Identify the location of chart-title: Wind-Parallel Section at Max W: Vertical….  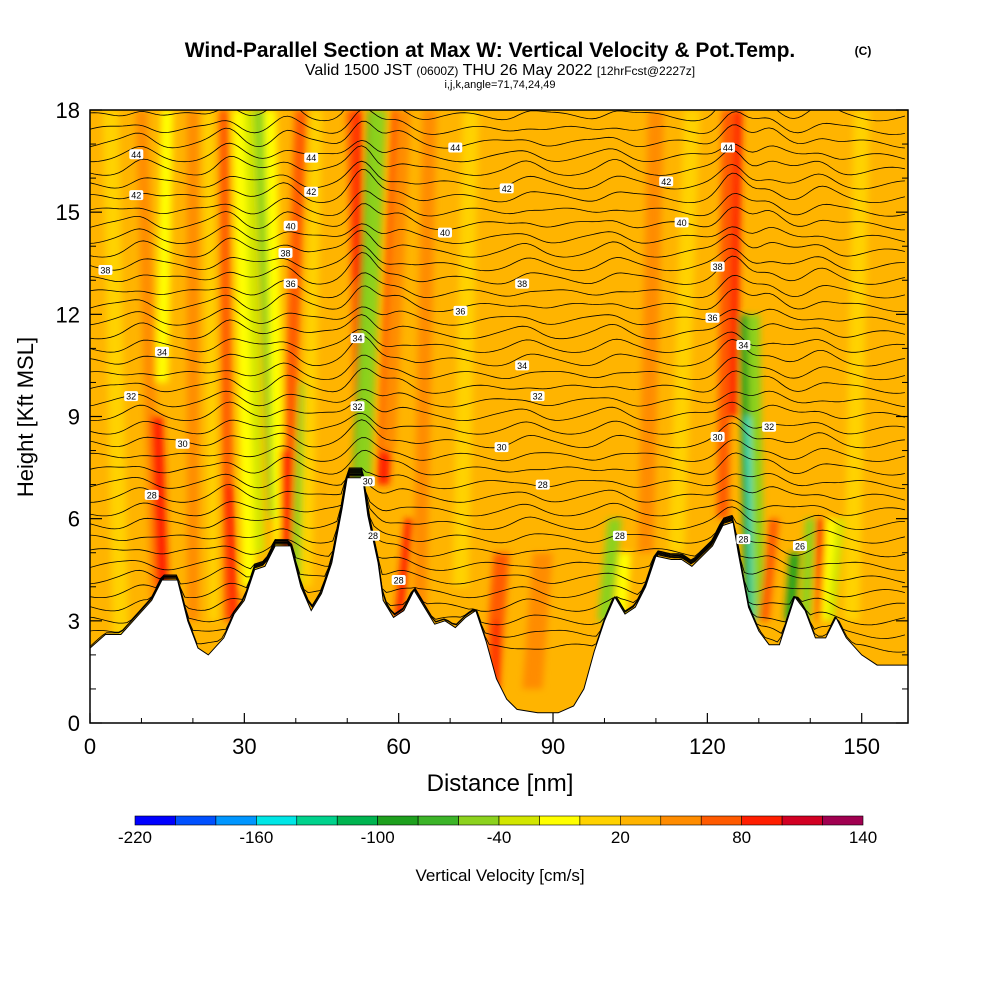
(490, 50).